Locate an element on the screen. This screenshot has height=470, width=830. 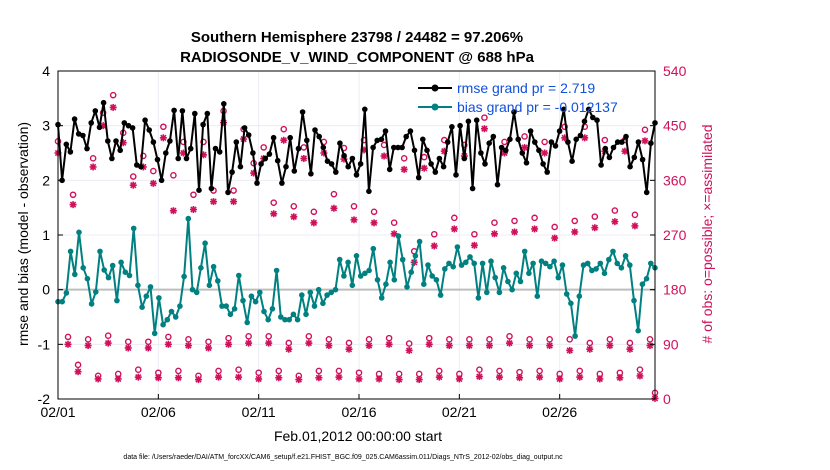
y-tick-label-left: -2 is located at coordinates (44, 399).